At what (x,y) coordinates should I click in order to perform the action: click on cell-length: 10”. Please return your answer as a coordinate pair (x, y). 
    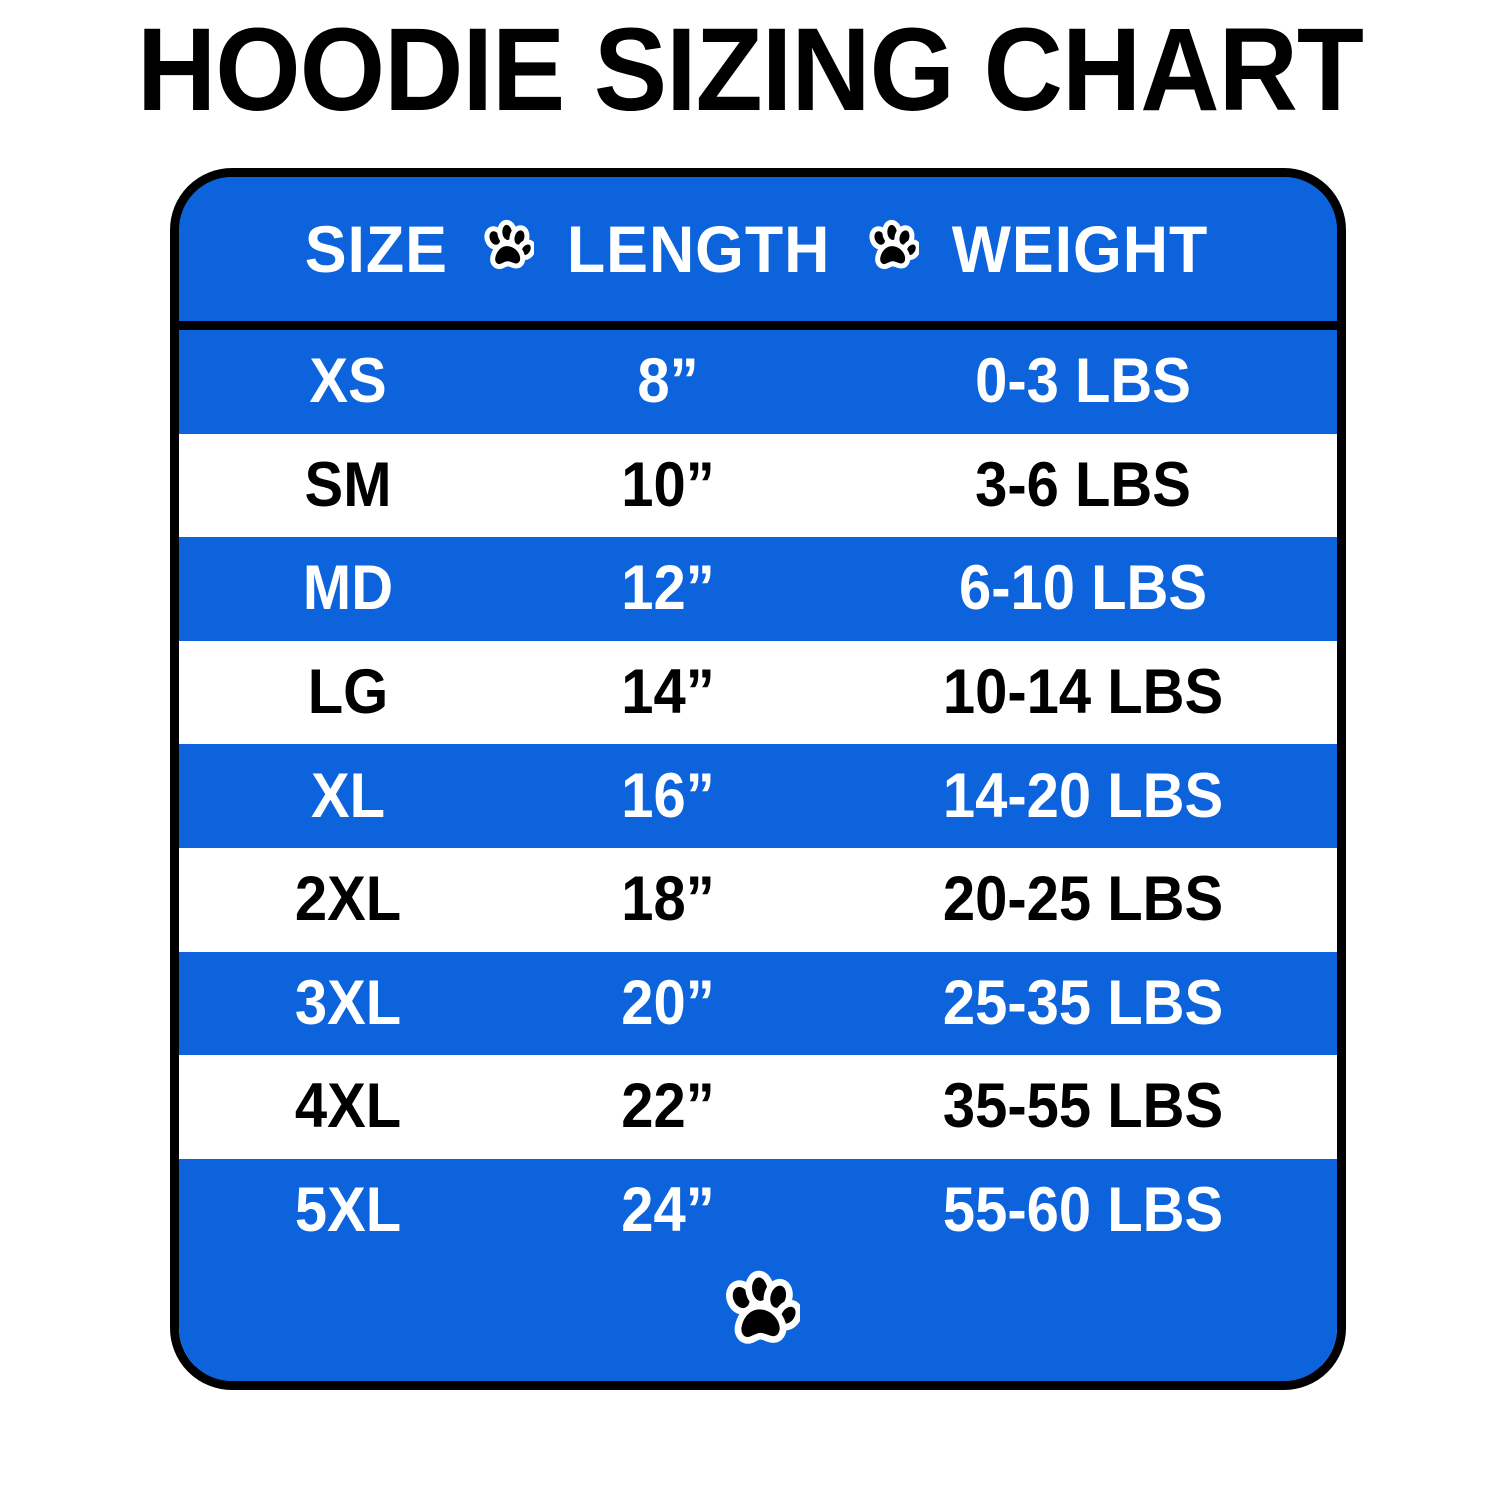
    Looking at the image, I should click on (668, 484).